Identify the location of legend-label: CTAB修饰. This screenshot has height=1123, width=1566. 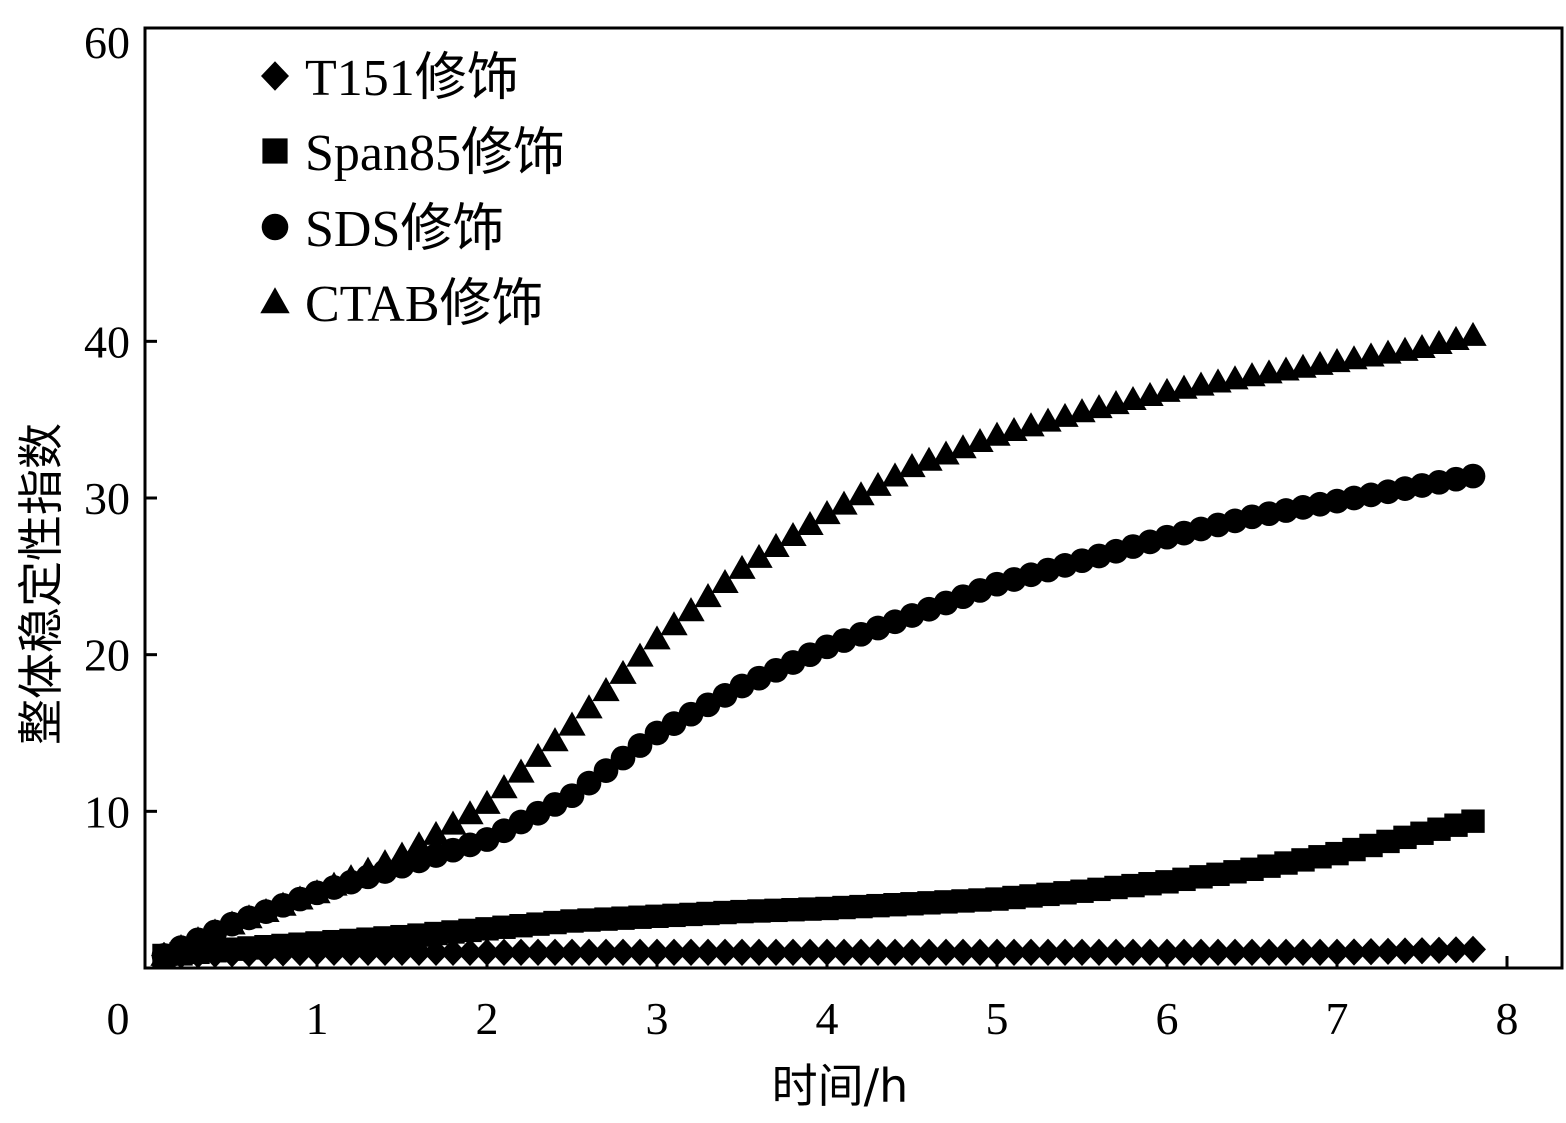
(424, 304).